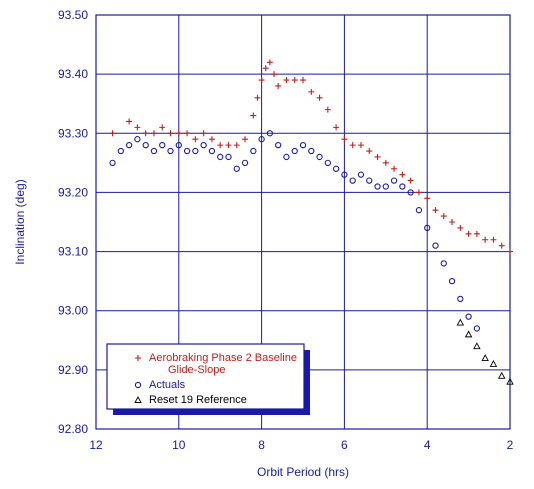 This screenshot has height=489, width=534. Describe the element at coordinates (73, 222) in the screenshot. I see `y-axis-ticks: 92.80 92.90 93.00 93.10 93.20 93.30 93.40 93.50` at that location.